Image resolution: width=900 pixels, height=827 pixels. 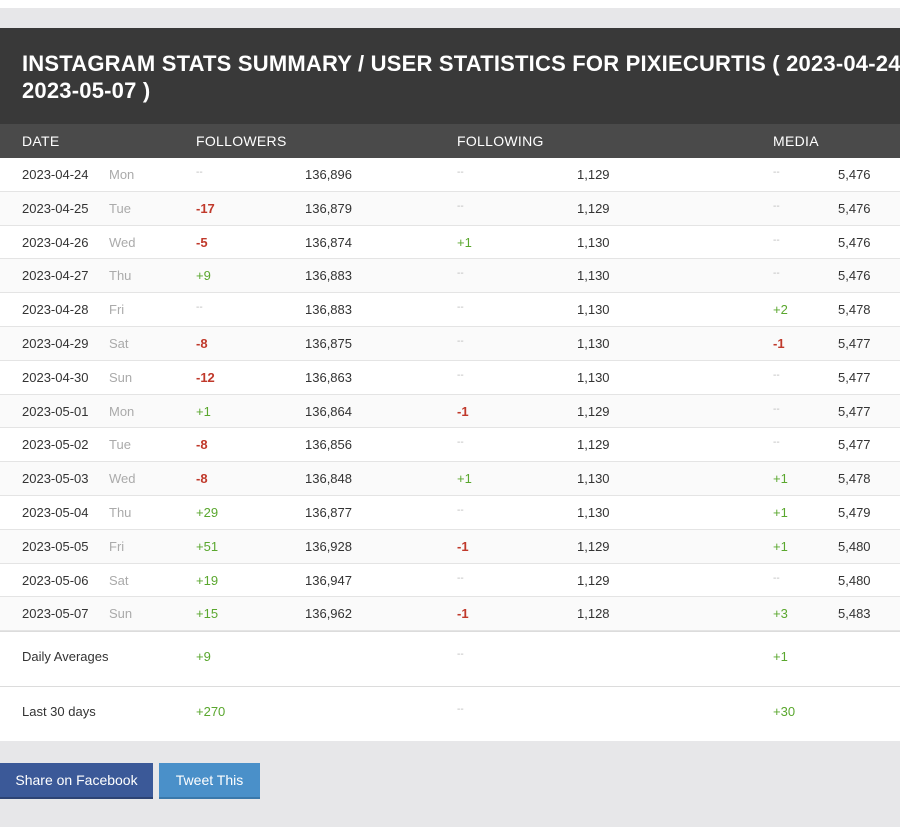 What do you see at coordinates (780, 614) in the screenshot?
I see `media-change-cell: +3` at bounding box center [780, 614].